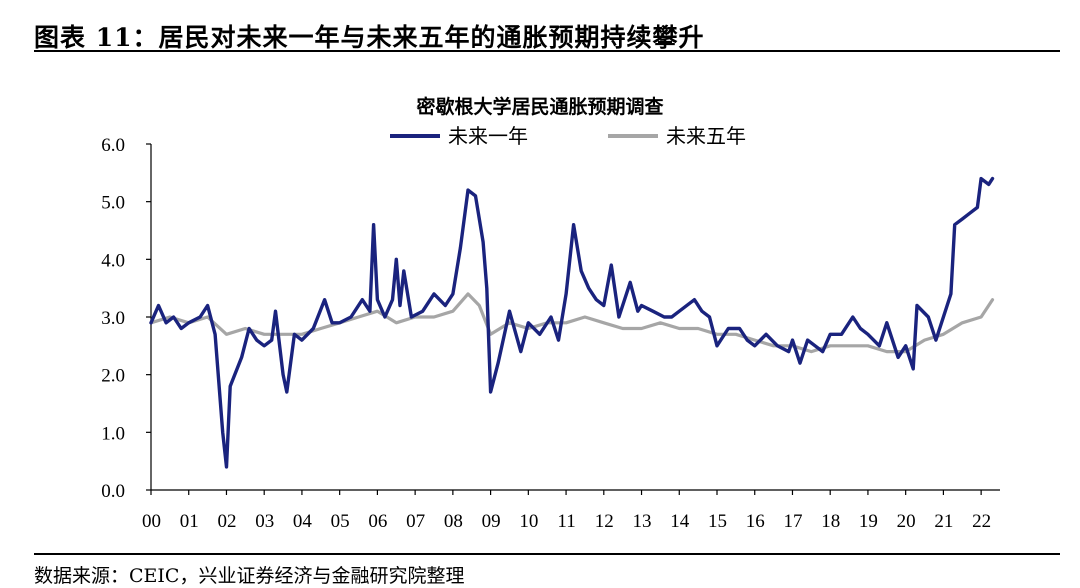 This screenshot has width=1080, height=588. What do you see at coordinates (568, 136) in the screenshot?
I see `legend: 未来一年 未来五年` at bounding box center [568, 136].